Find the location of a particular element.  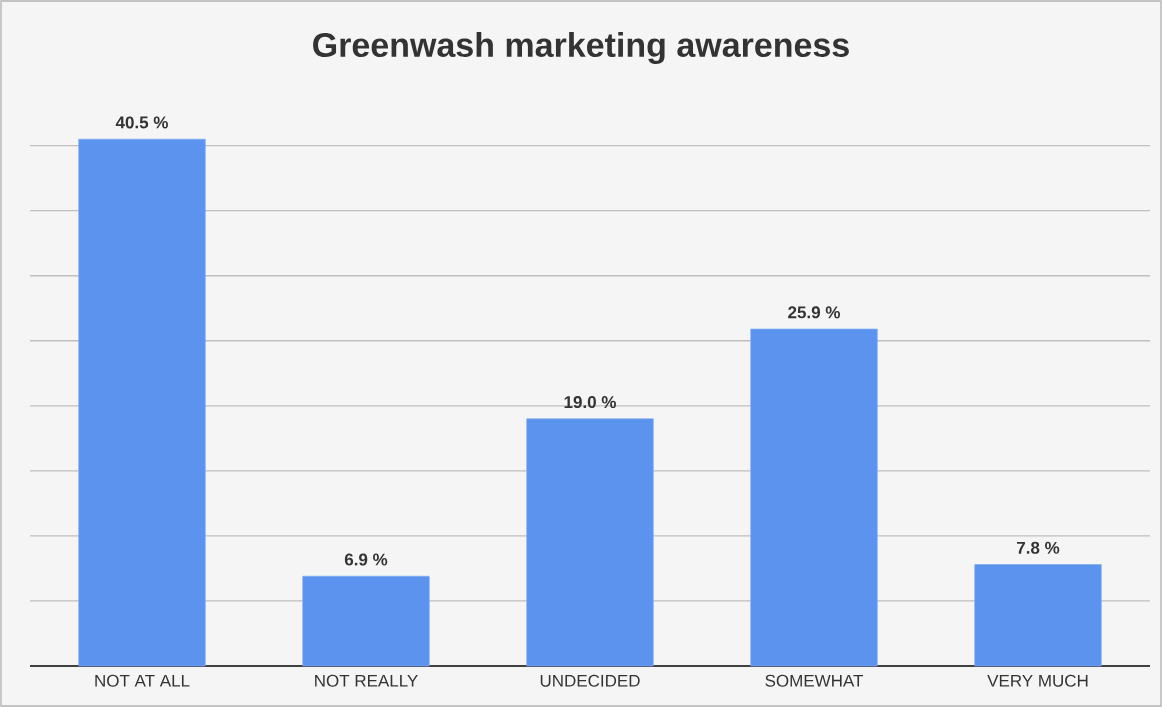

data-label: 25.9 % is located at coordinates (814, 312).